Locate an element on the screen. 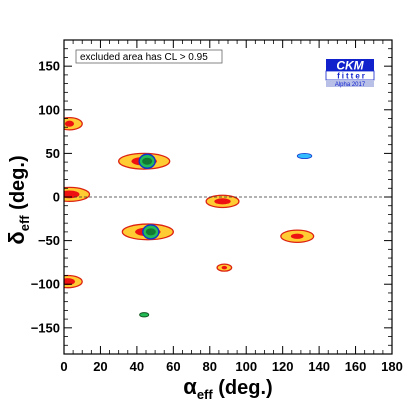  x-tick-label-9: 180 is located at coordinates (392, 366).